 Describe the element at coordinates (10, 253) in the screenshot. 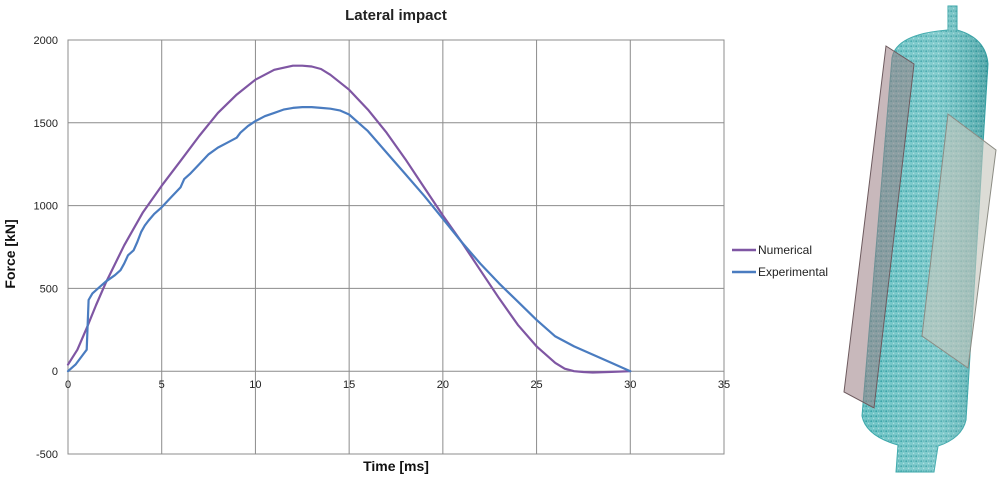

I see `y-axis-title: Force [kN]` at that location.